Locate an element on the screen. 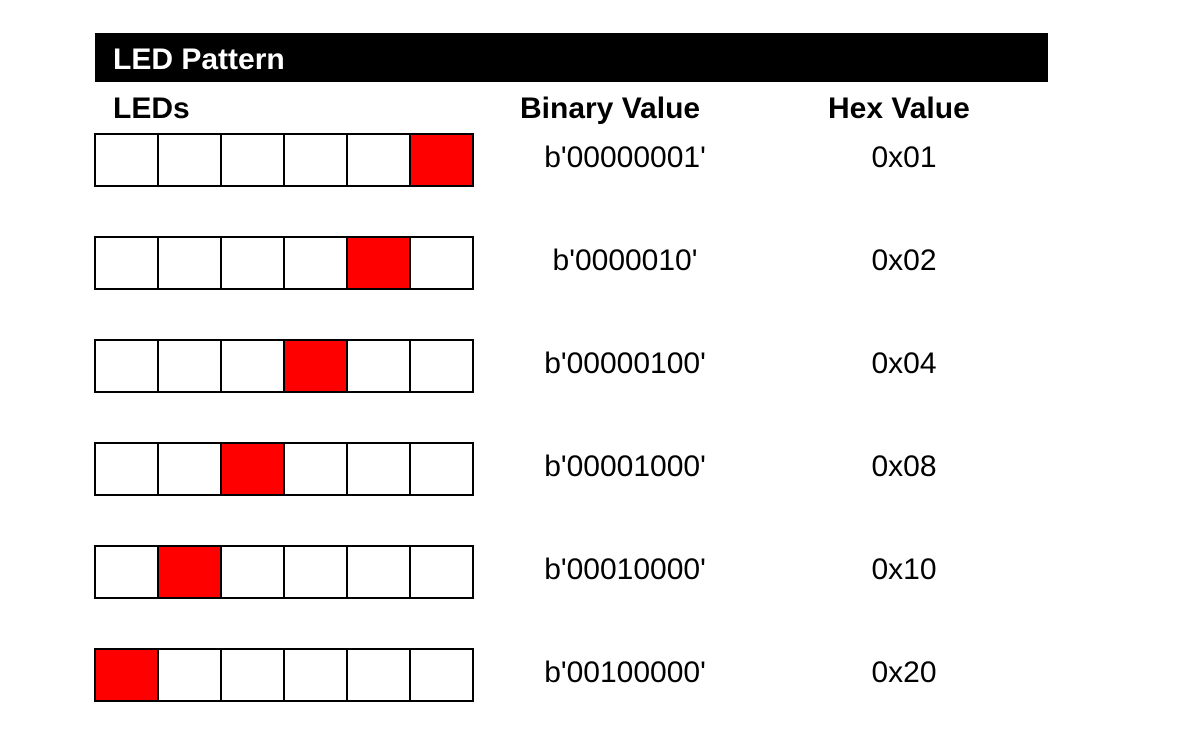  page-title: LED Pattern is located at coordinates (199, 59).